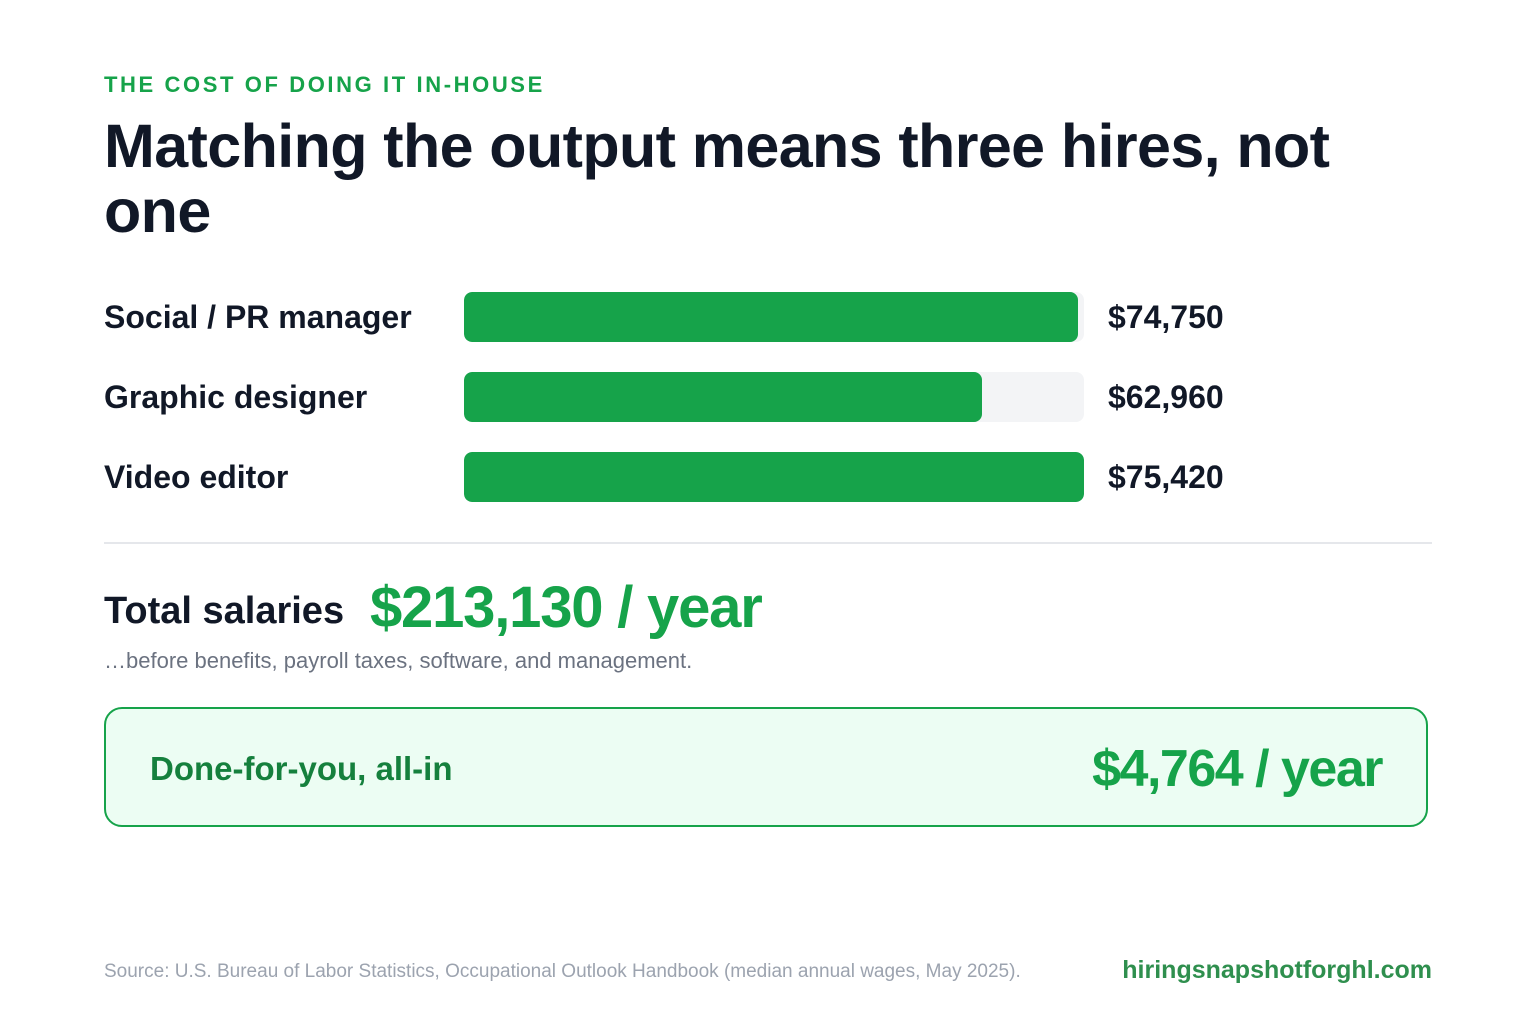 The width and height of the screenshot is (1536, 1024). I want to click on offer-value: $4,764 / year, so click(1237, 769).